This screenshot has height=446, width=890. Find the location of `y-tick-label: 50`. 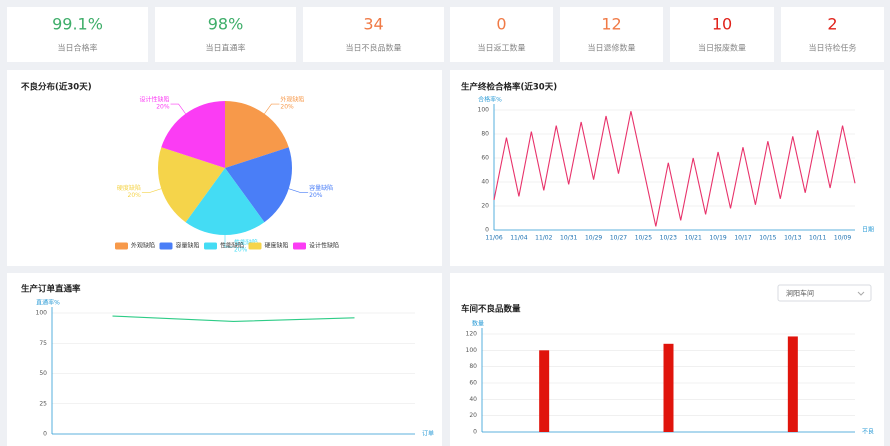

y-tick-label: 50 is located at coordinates (43, 373).